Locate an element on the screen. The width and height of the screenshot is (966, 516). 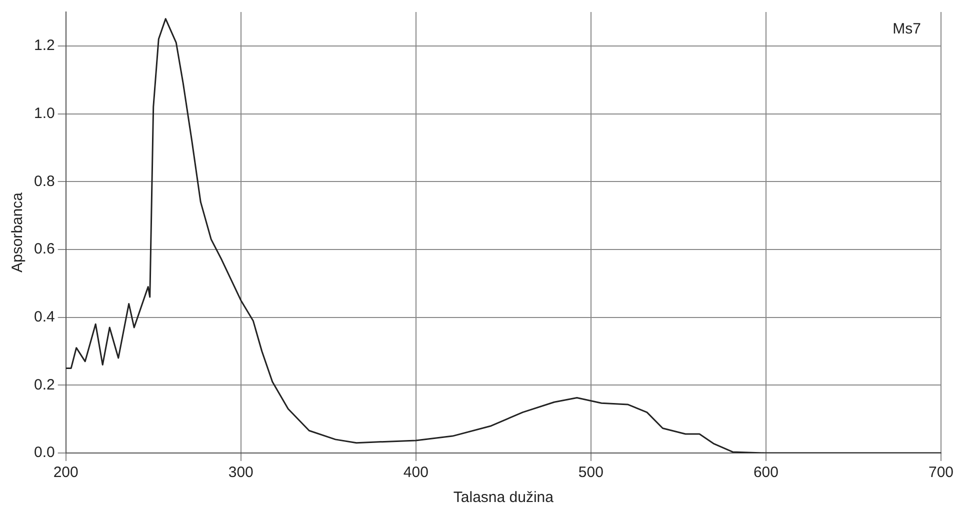
y-tick-label: 1.0 is located at coordinates (44, 113).